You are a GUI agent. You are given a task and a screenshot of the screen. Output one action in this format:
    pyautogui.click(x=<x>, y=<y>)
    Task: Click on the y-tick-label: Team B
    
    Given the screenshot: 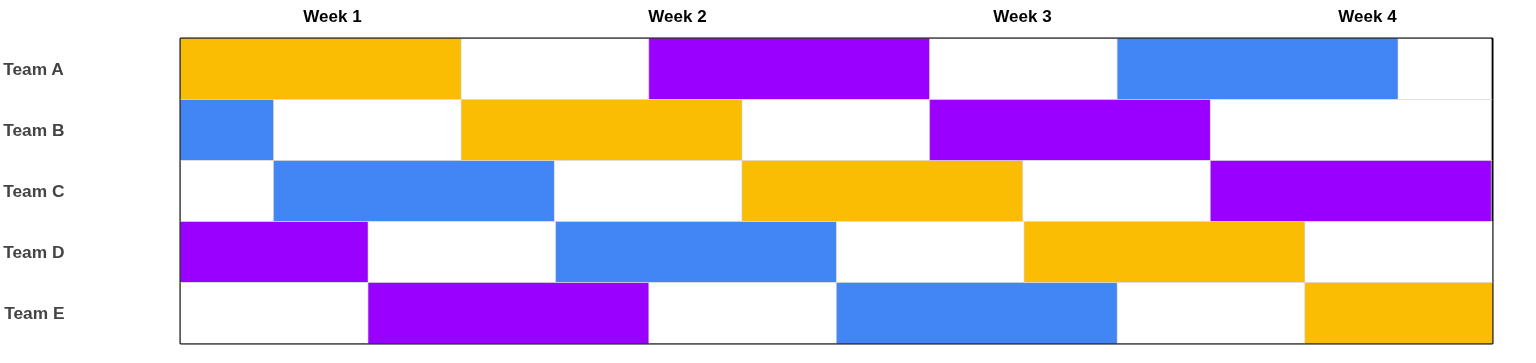 What is the action you would take?
    pyautogui.click(x=34, y=130)
    